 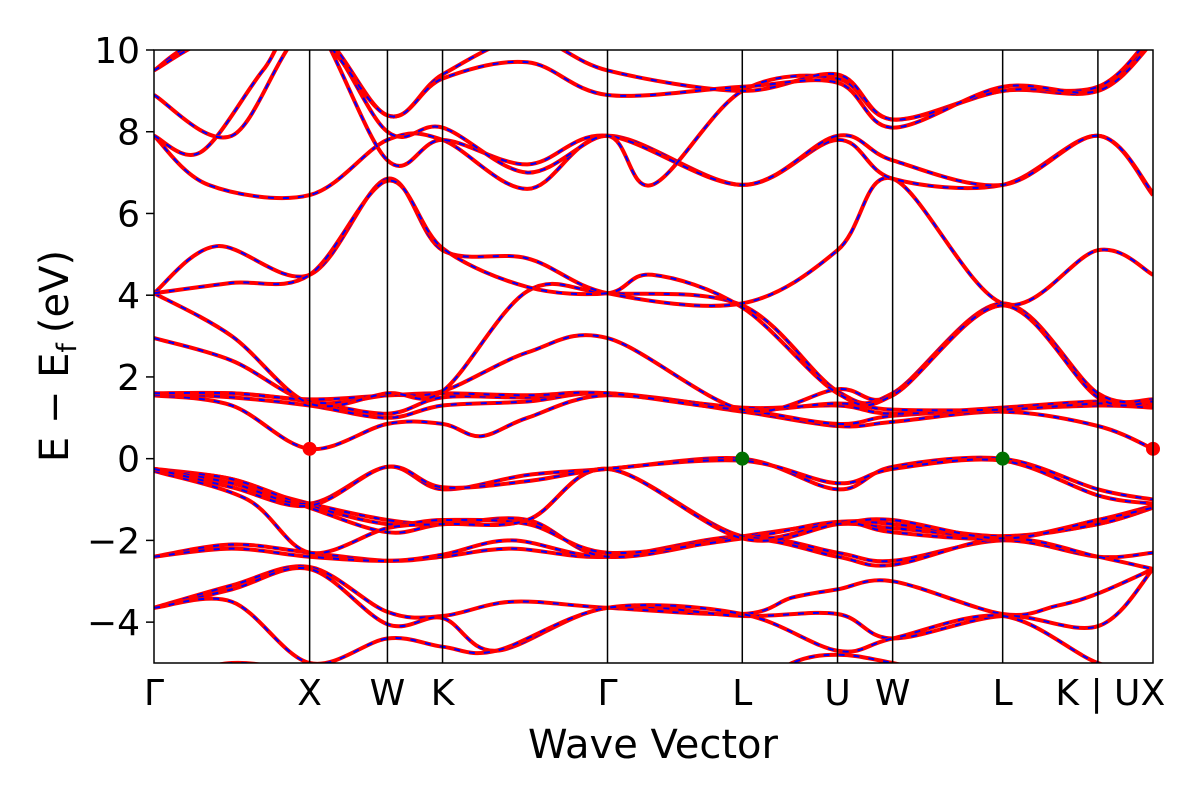 I want to click on y-axis-title-main: E − E, so click(x=55, y=408).